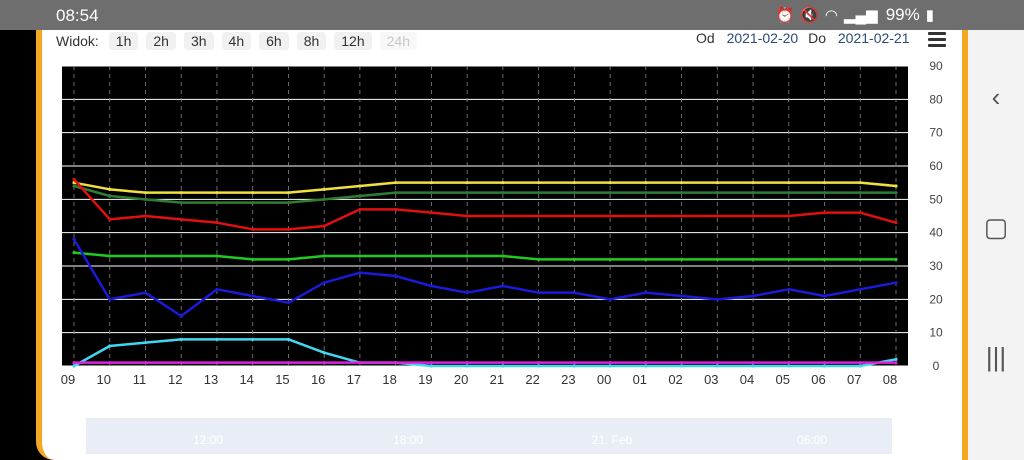 This screenshot has height=460, width=1024. What do you see at coordinates (936, 333) in the screenshot?
I see `y-tick-label: 10` at bounding box center [936, 333].